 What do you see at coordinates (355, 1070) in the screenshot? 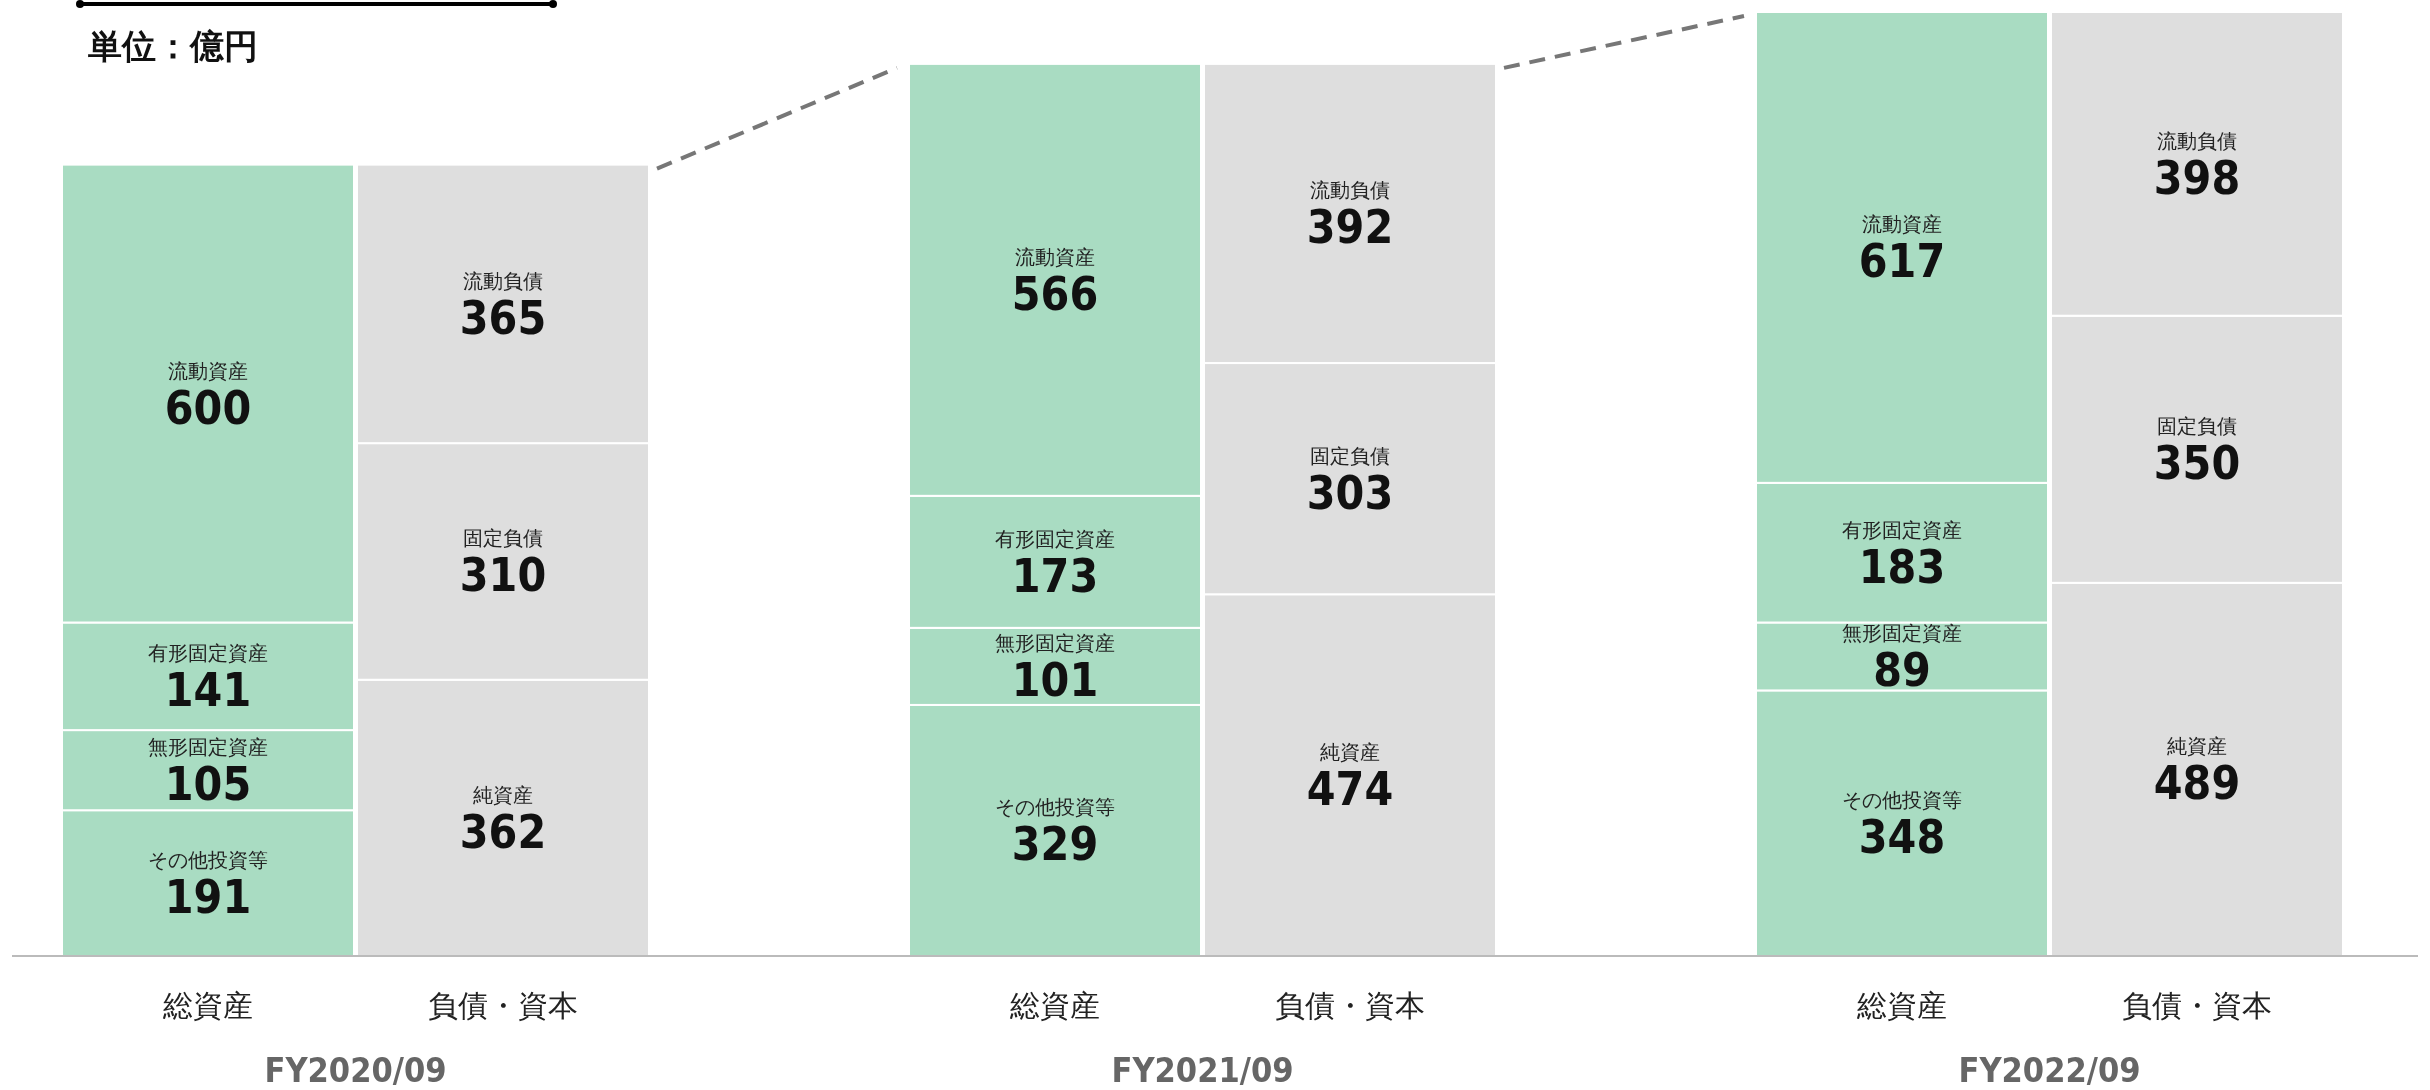
I see `text: FY2020/09` at bounding box center [355, 1070].